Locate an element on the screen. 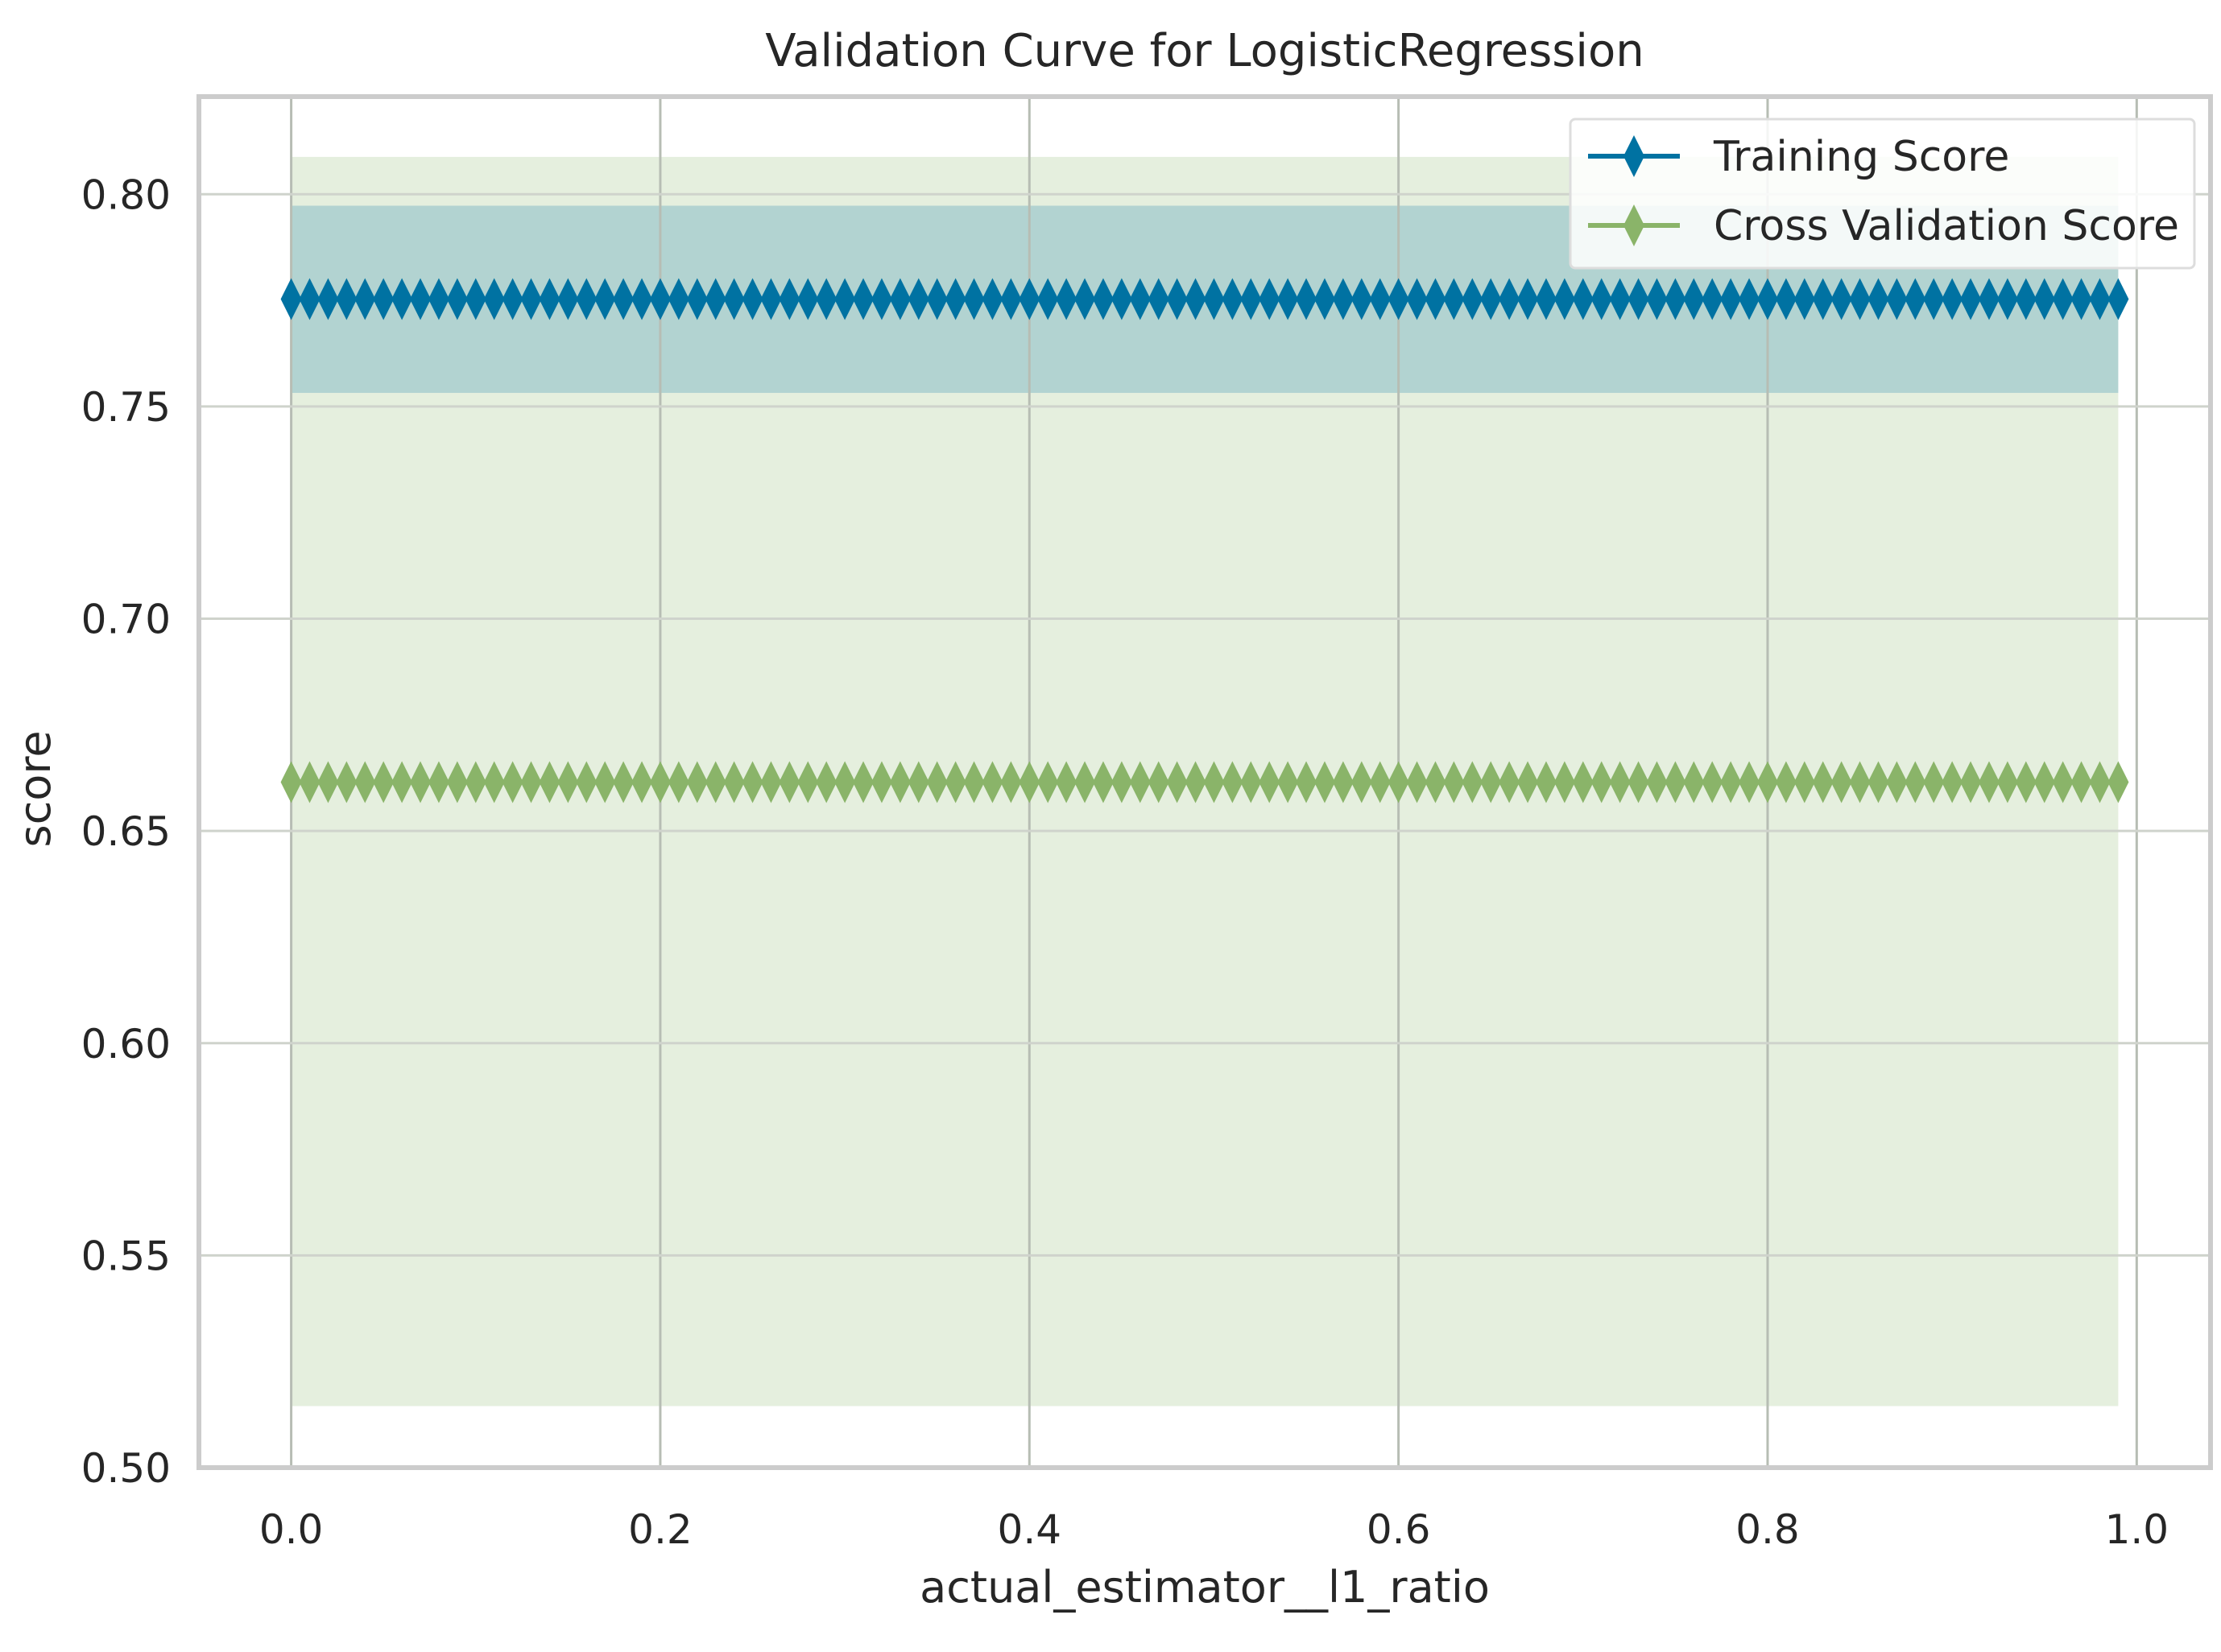 The image size is (2221, 1652). y-axis-label: score is located at coordinates (35, 788).